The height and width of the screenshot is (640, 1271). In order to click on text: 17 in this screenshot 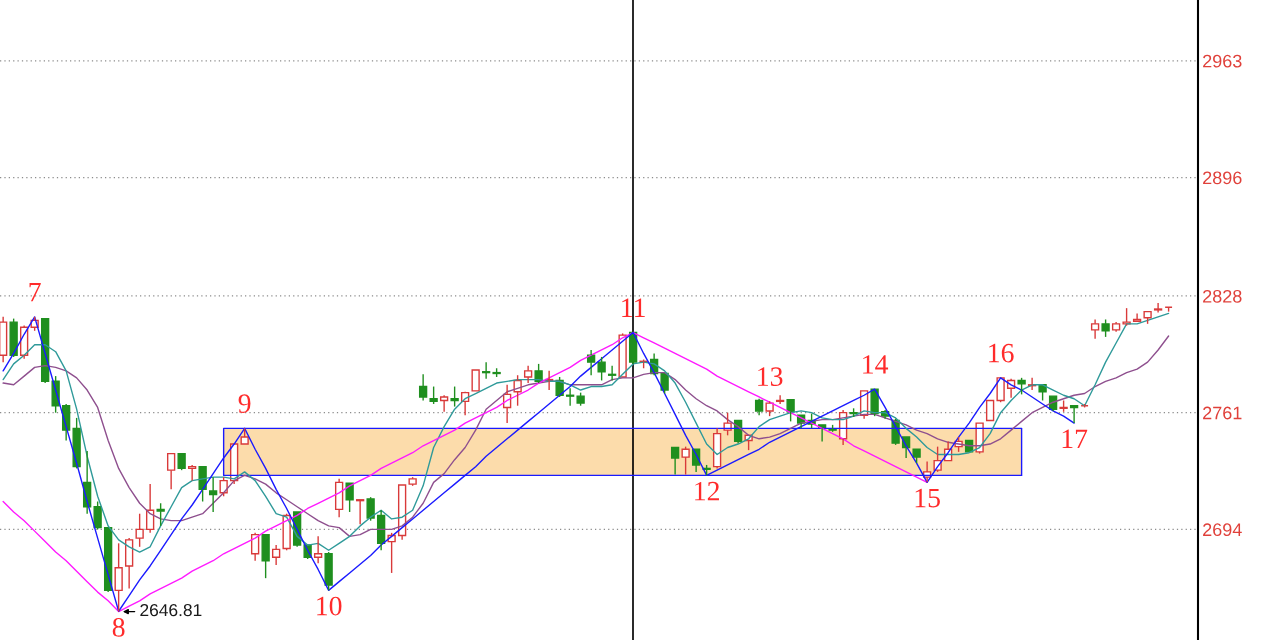, I will do `click(1075, 438)`.